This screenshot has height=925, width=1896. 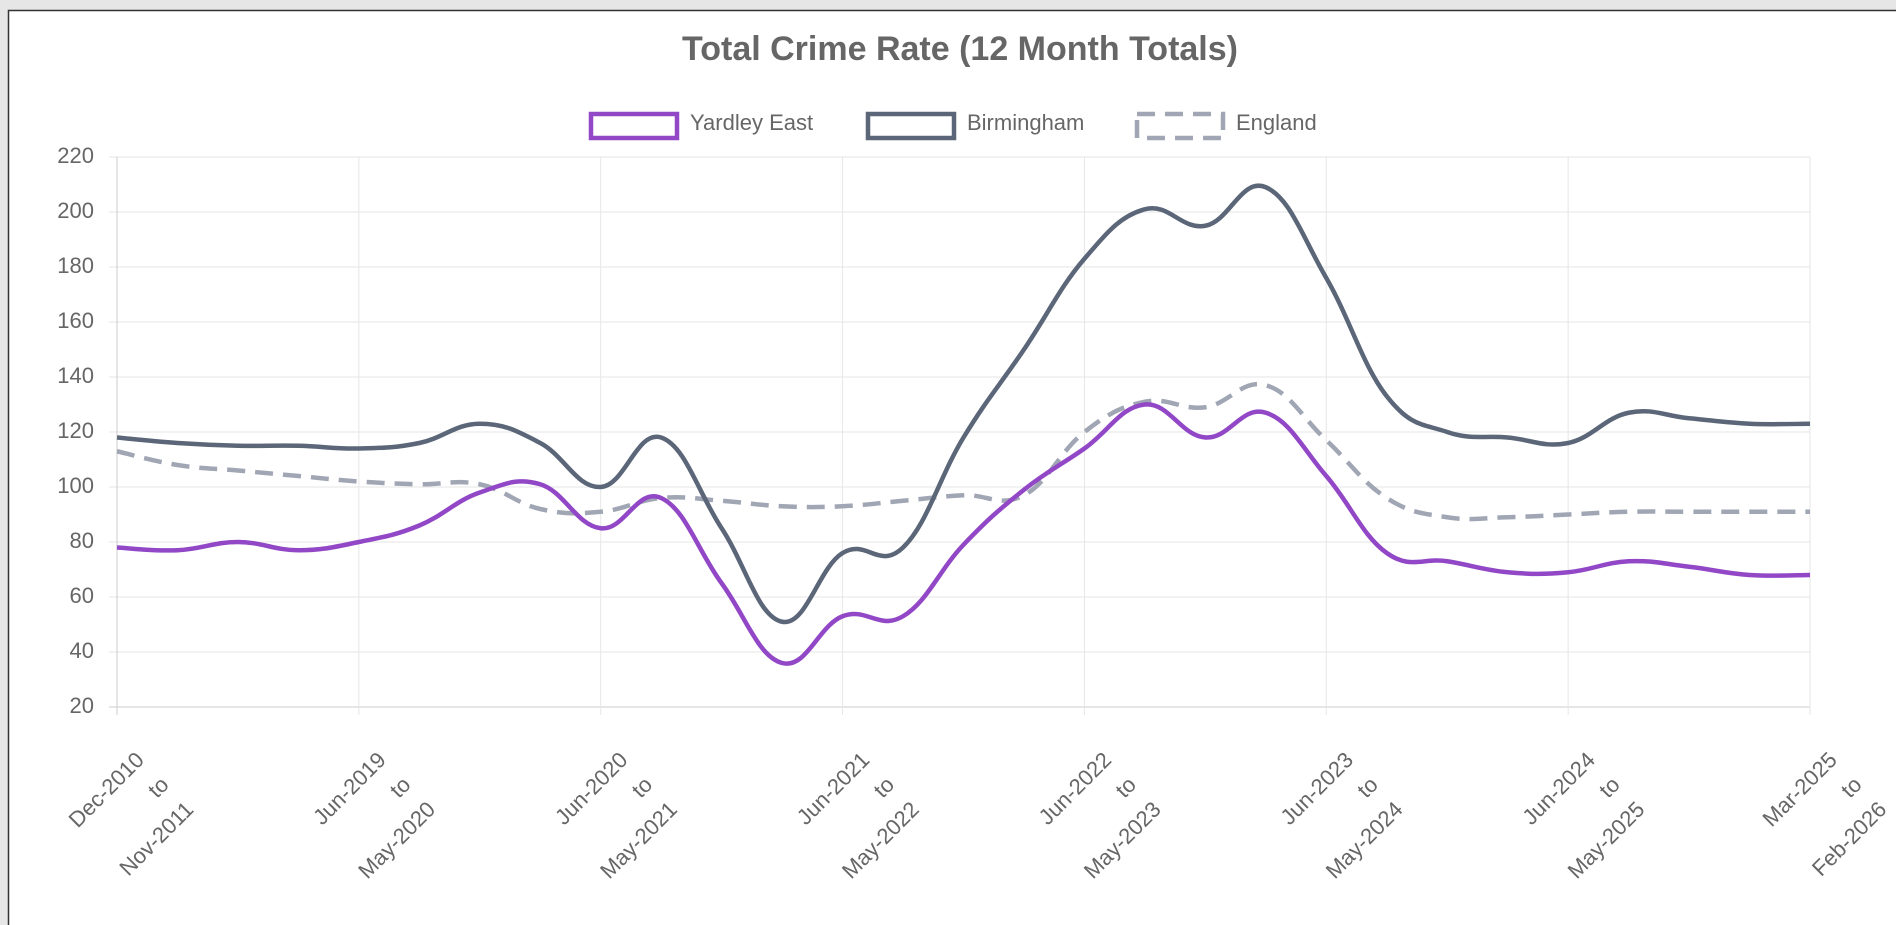 I want to click on y-tick-label: 40, so click(x=82, y=650).